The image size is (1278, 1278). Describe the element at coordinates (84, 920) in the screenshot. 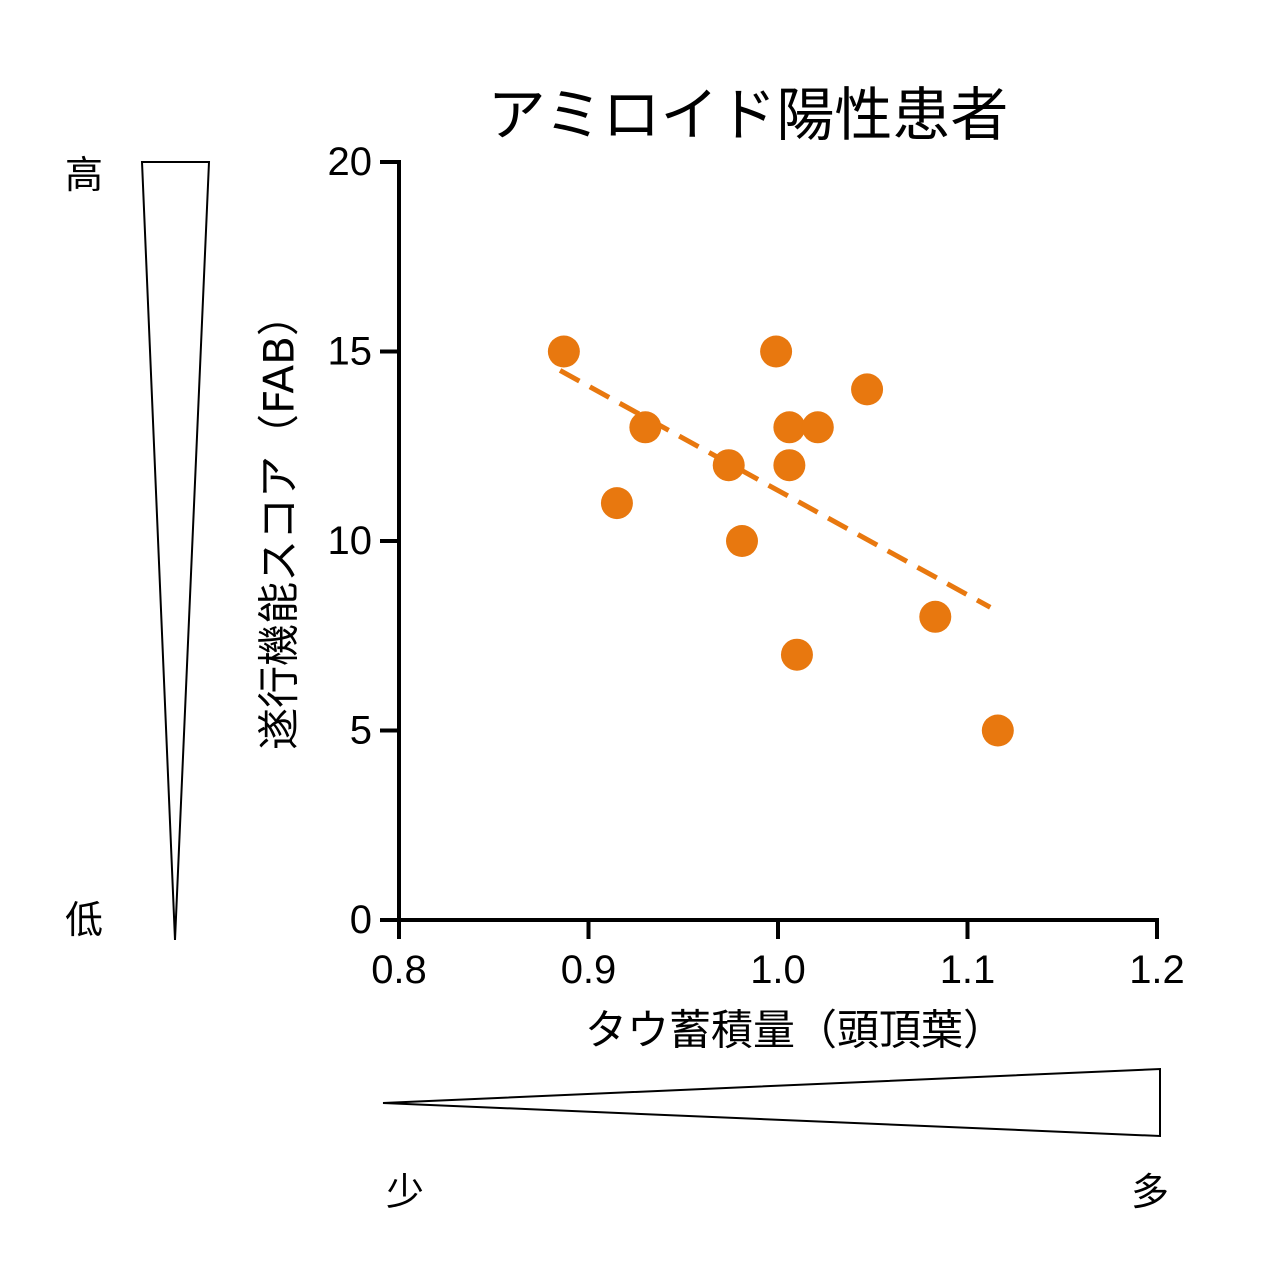

I see `y-scale-low-label: 低` at that location.